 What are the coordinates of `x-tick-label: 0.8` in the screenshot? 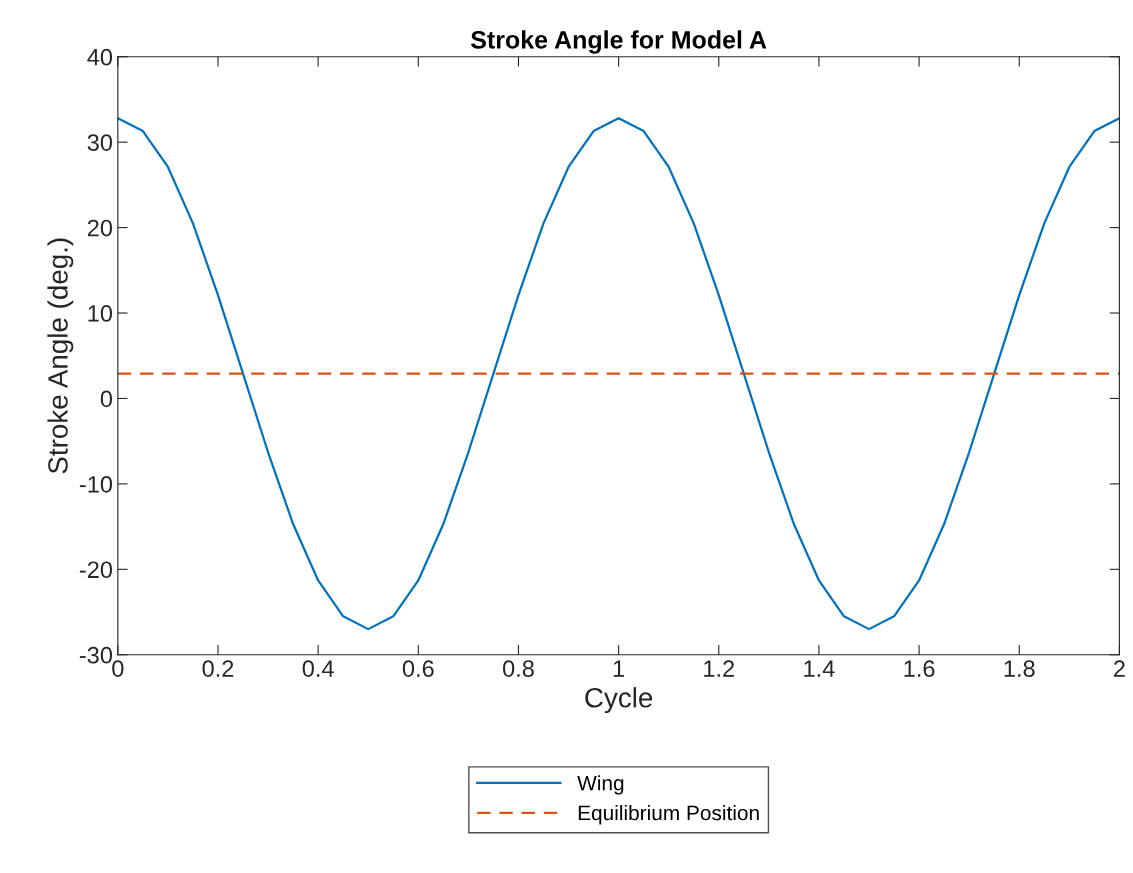 It's located at (518, 668).